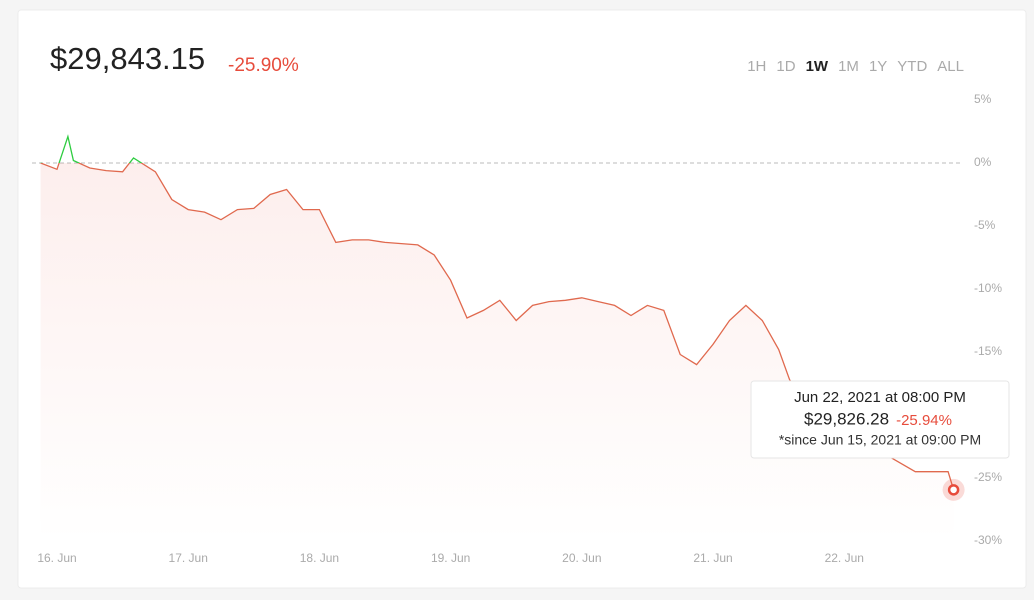  I want to click on x-tick-label: 22. Jun, so click(844, 558).